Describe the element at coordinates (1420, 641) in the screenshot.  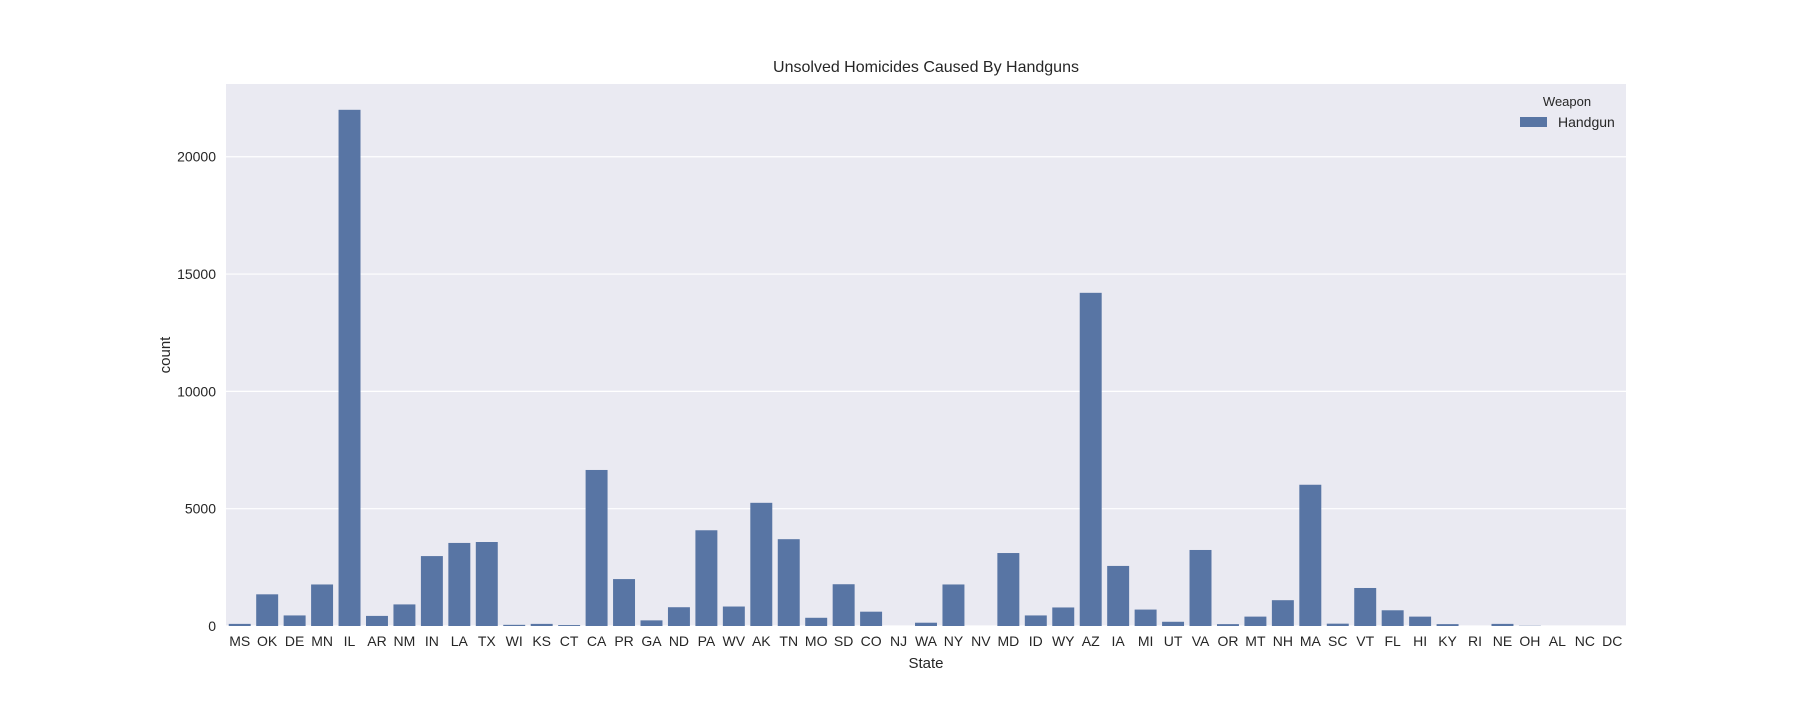
I see `x-tick-label: HI` at that location.